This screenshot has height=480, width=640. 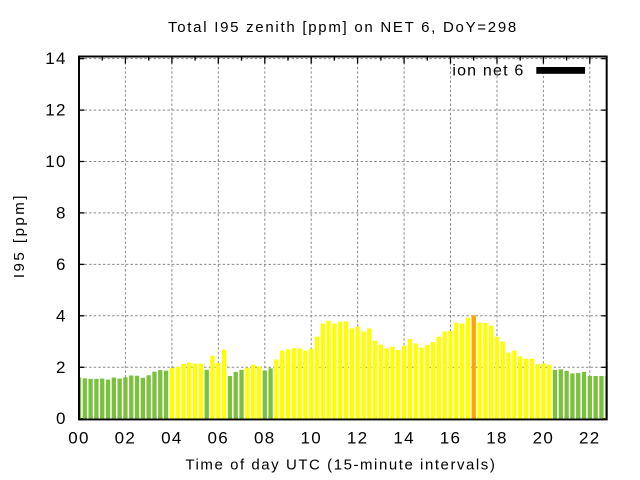 I want to click on svg-text: 4, so click(x=61, y=315).